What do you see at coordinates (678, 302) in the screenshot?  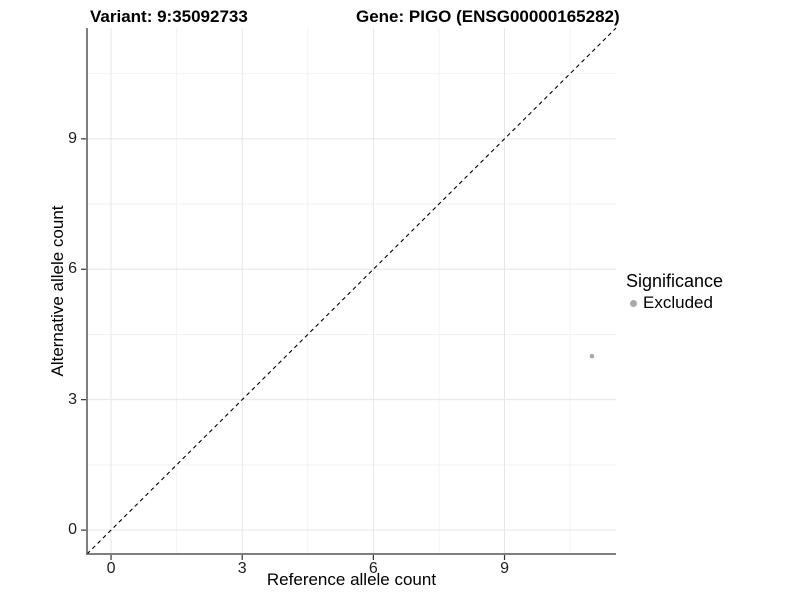 I see `legend-item-label: Excluded` at bounding box center [678, 302].